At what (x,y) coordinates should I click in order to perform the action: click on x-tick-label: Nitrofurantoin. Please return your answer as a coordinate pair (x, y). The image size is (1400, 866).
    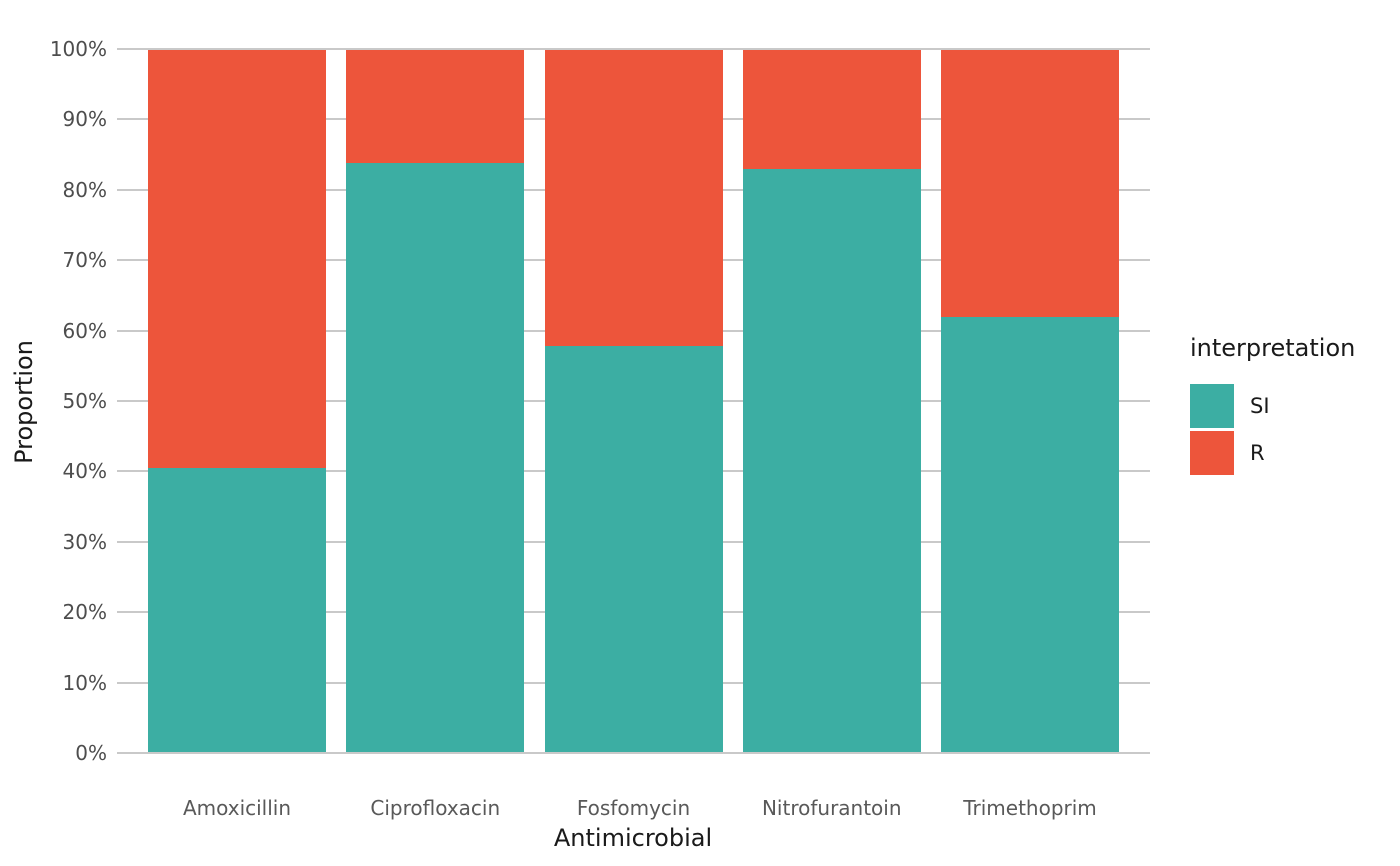
    Looking at the image, I should click on (831, 808).